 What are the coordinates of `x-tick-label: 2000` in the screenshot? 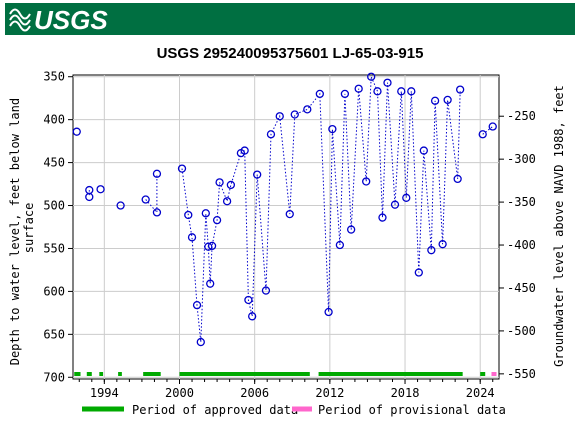 It's located at (179, 393).